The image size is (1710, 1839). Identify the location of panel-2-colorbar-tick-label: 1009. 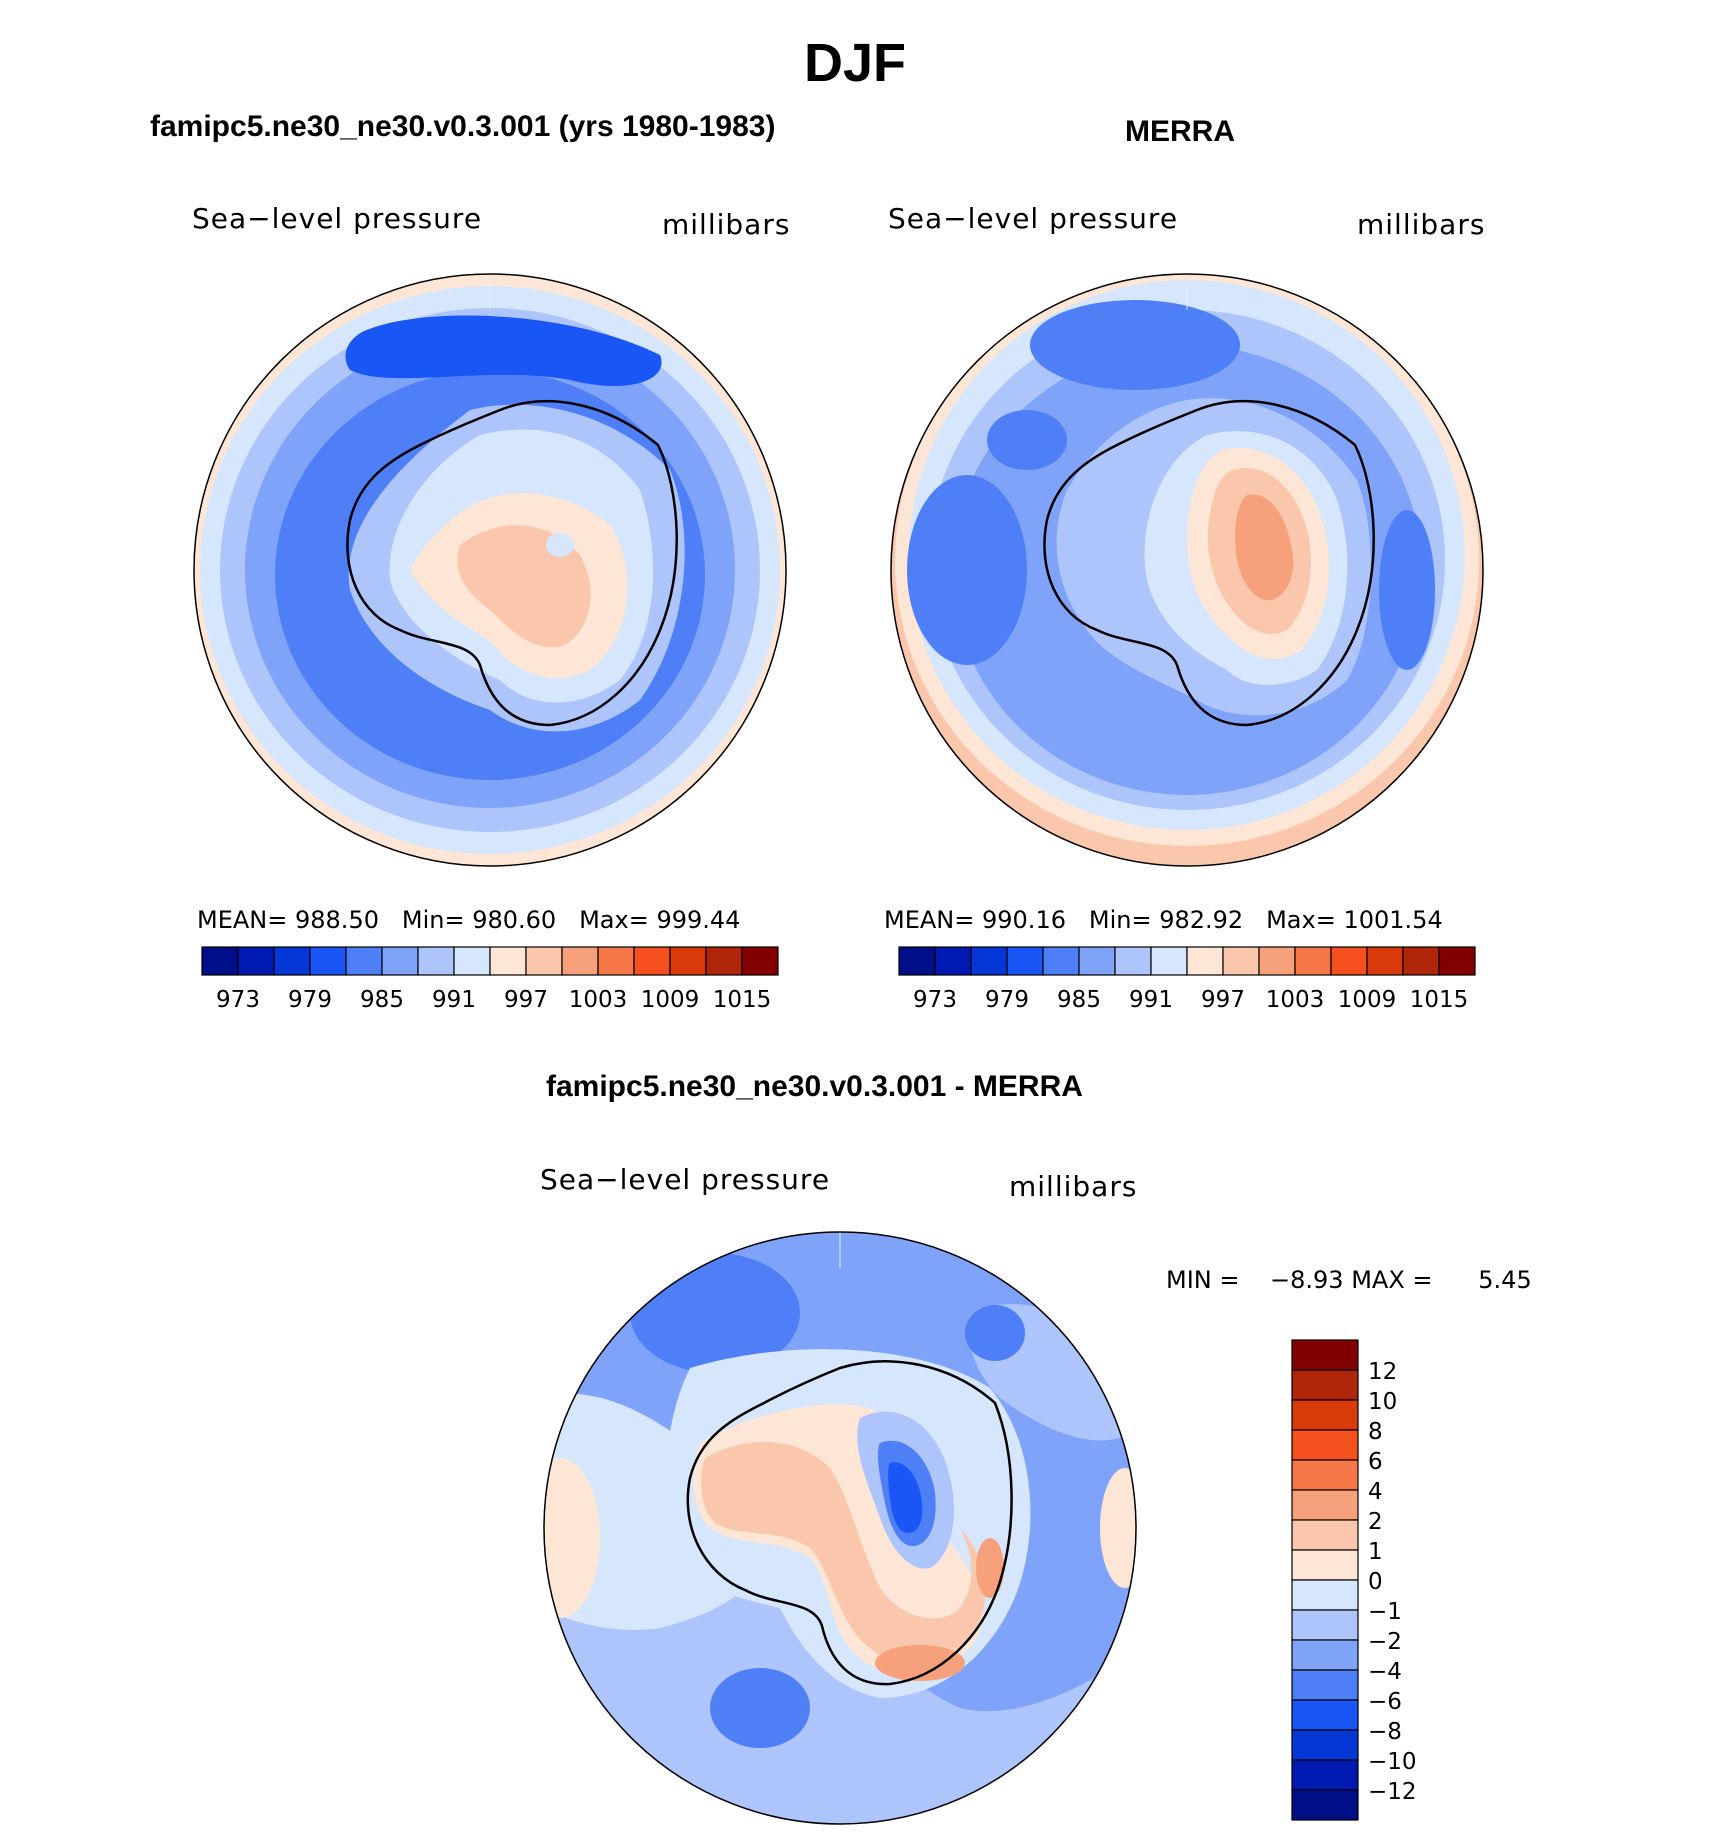
(1367, 1000).